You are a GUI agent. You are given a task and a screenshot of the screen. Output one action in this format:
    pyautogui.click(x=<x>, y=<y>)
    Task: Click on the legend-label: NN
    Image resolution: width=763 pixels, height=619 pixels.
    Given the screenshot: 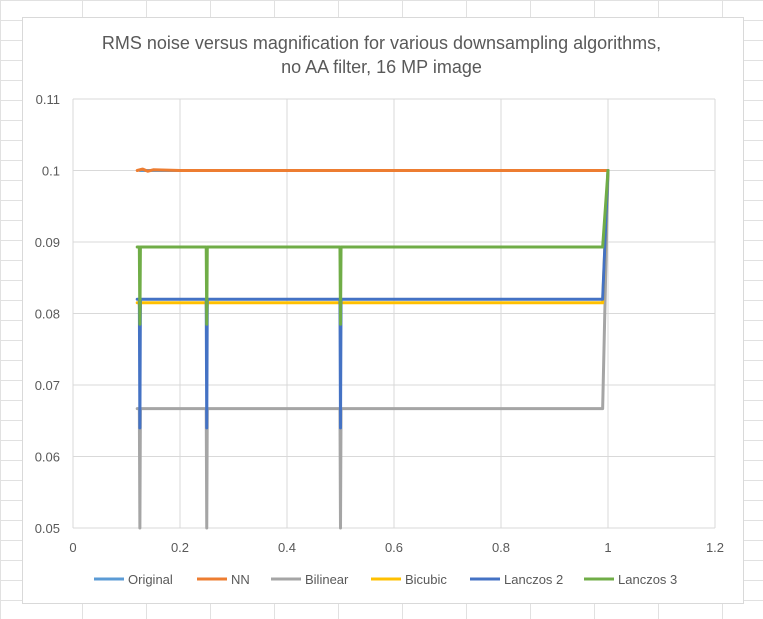 What is the action you would take?
    pyautogui.click(x=240, y=579)
    